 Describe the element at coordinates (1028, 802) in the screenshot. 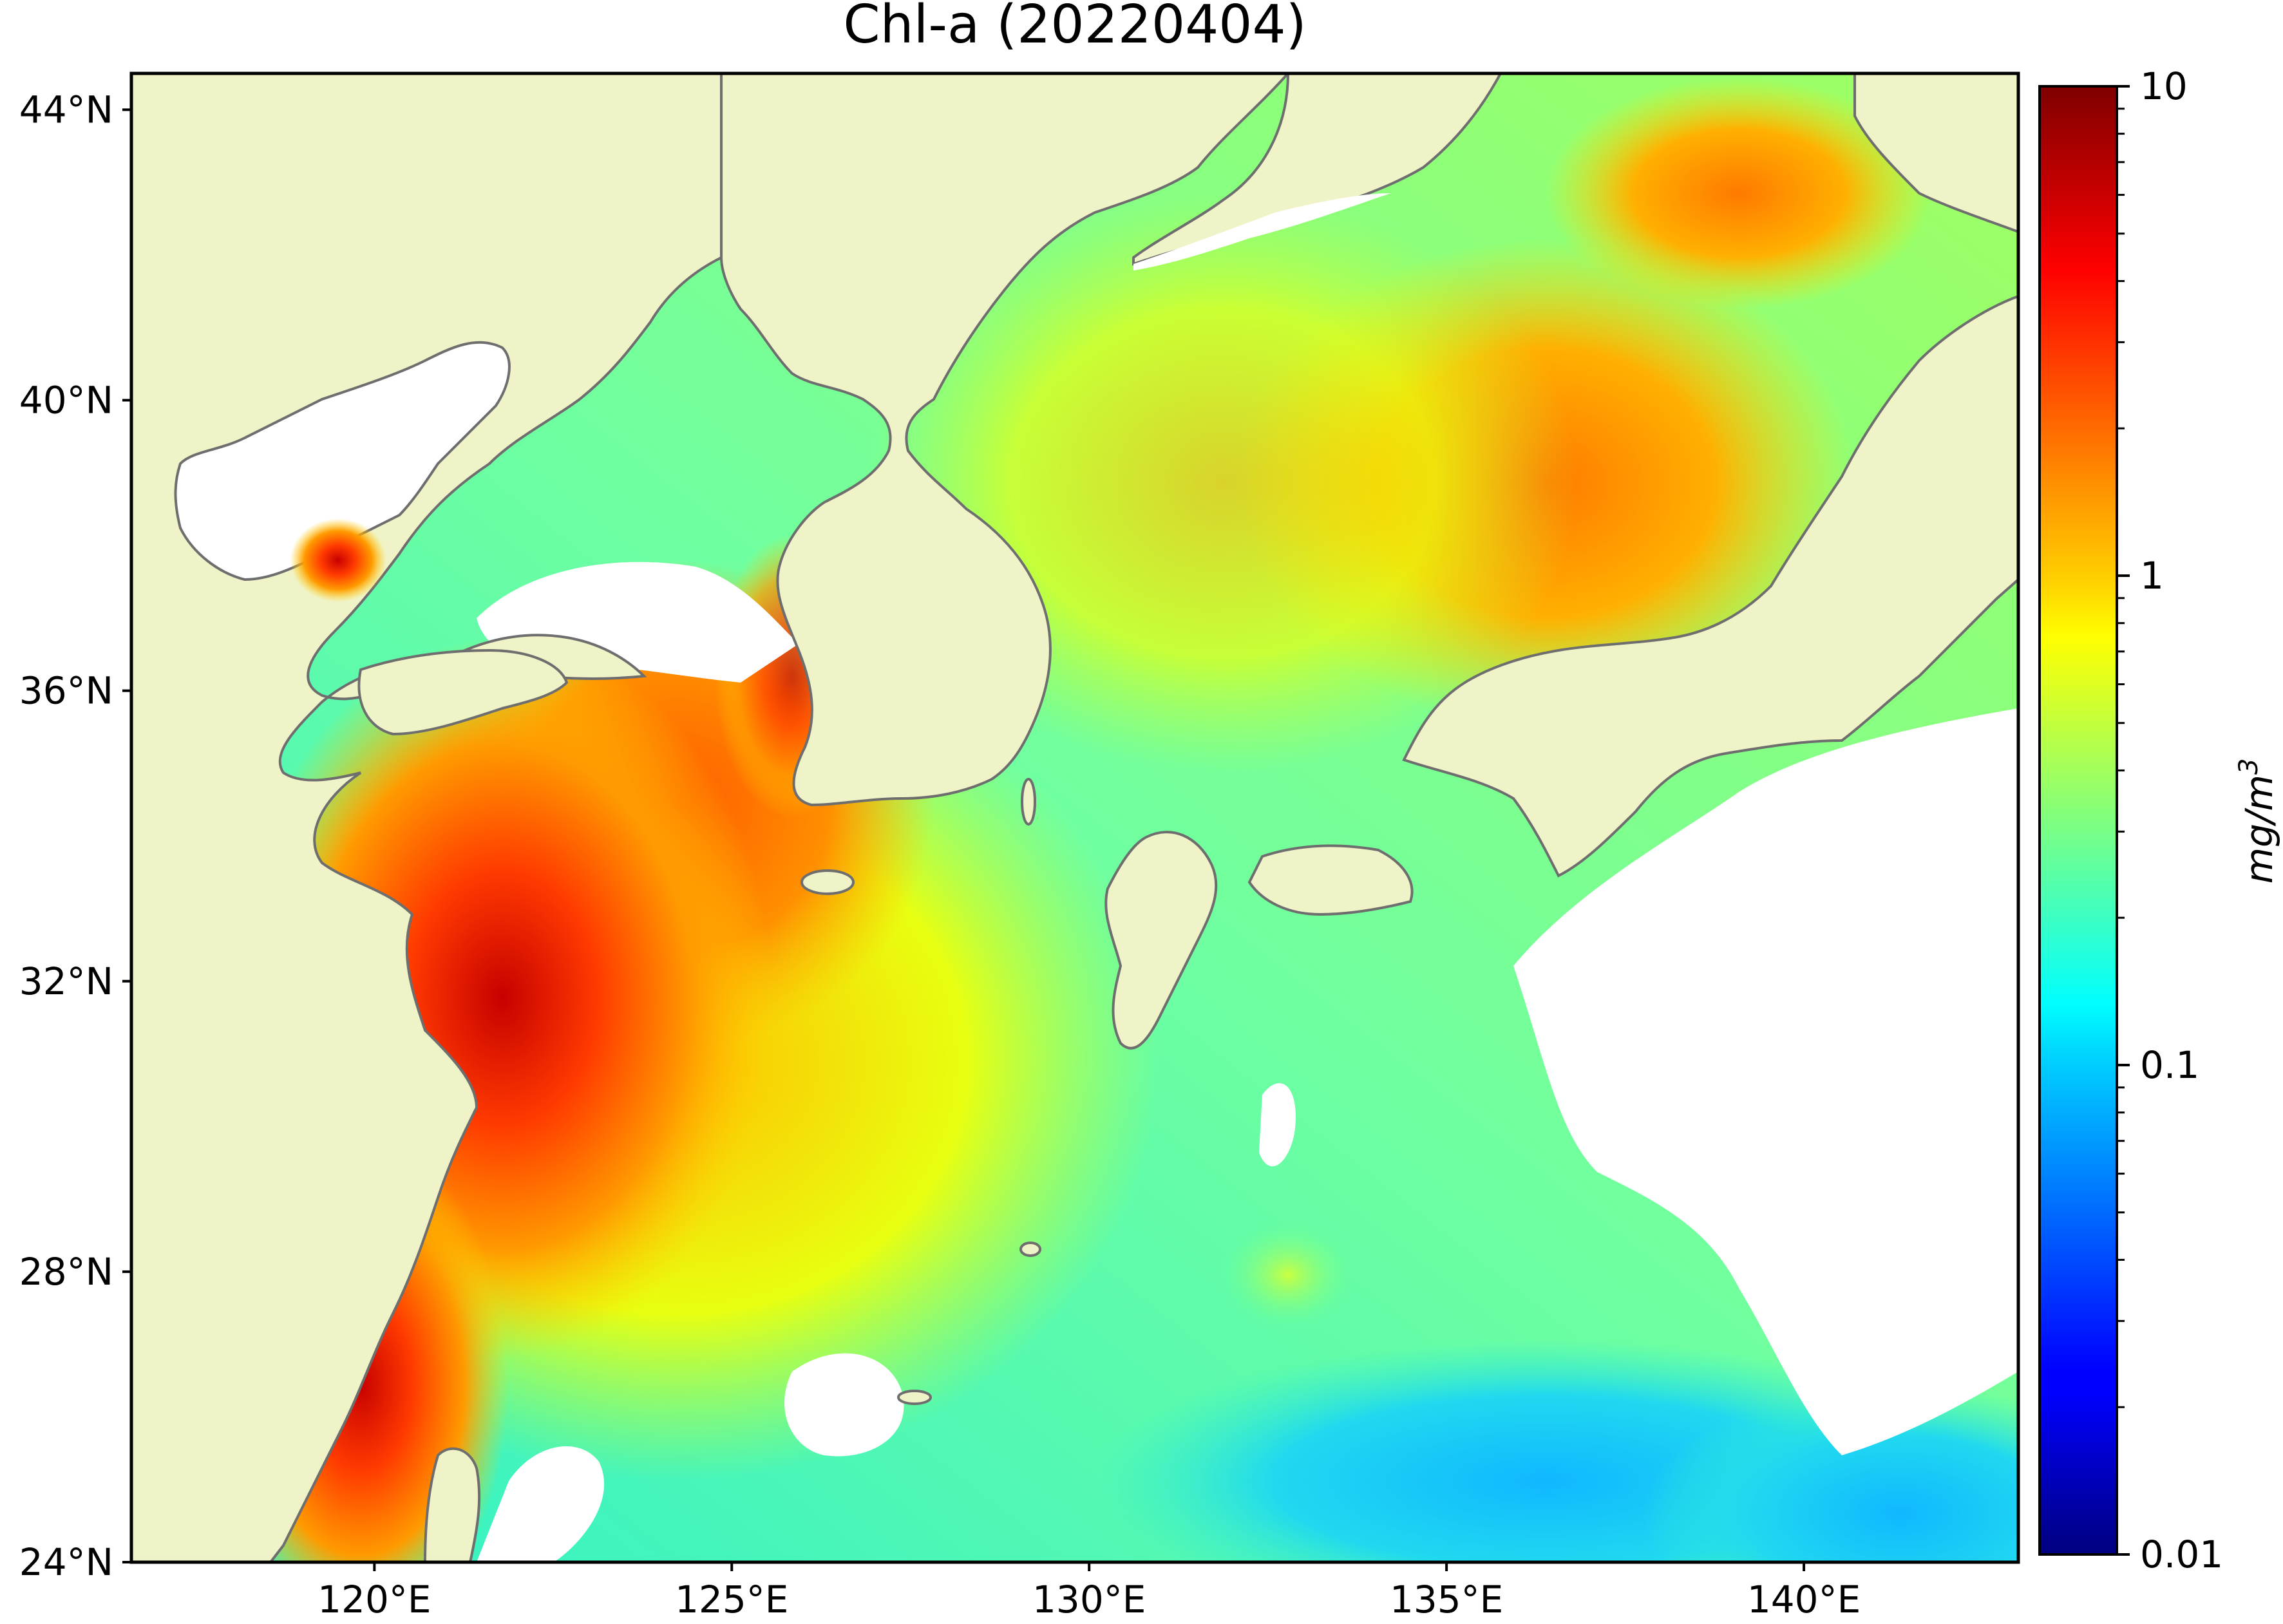

I see `land-tsushima` at that location.